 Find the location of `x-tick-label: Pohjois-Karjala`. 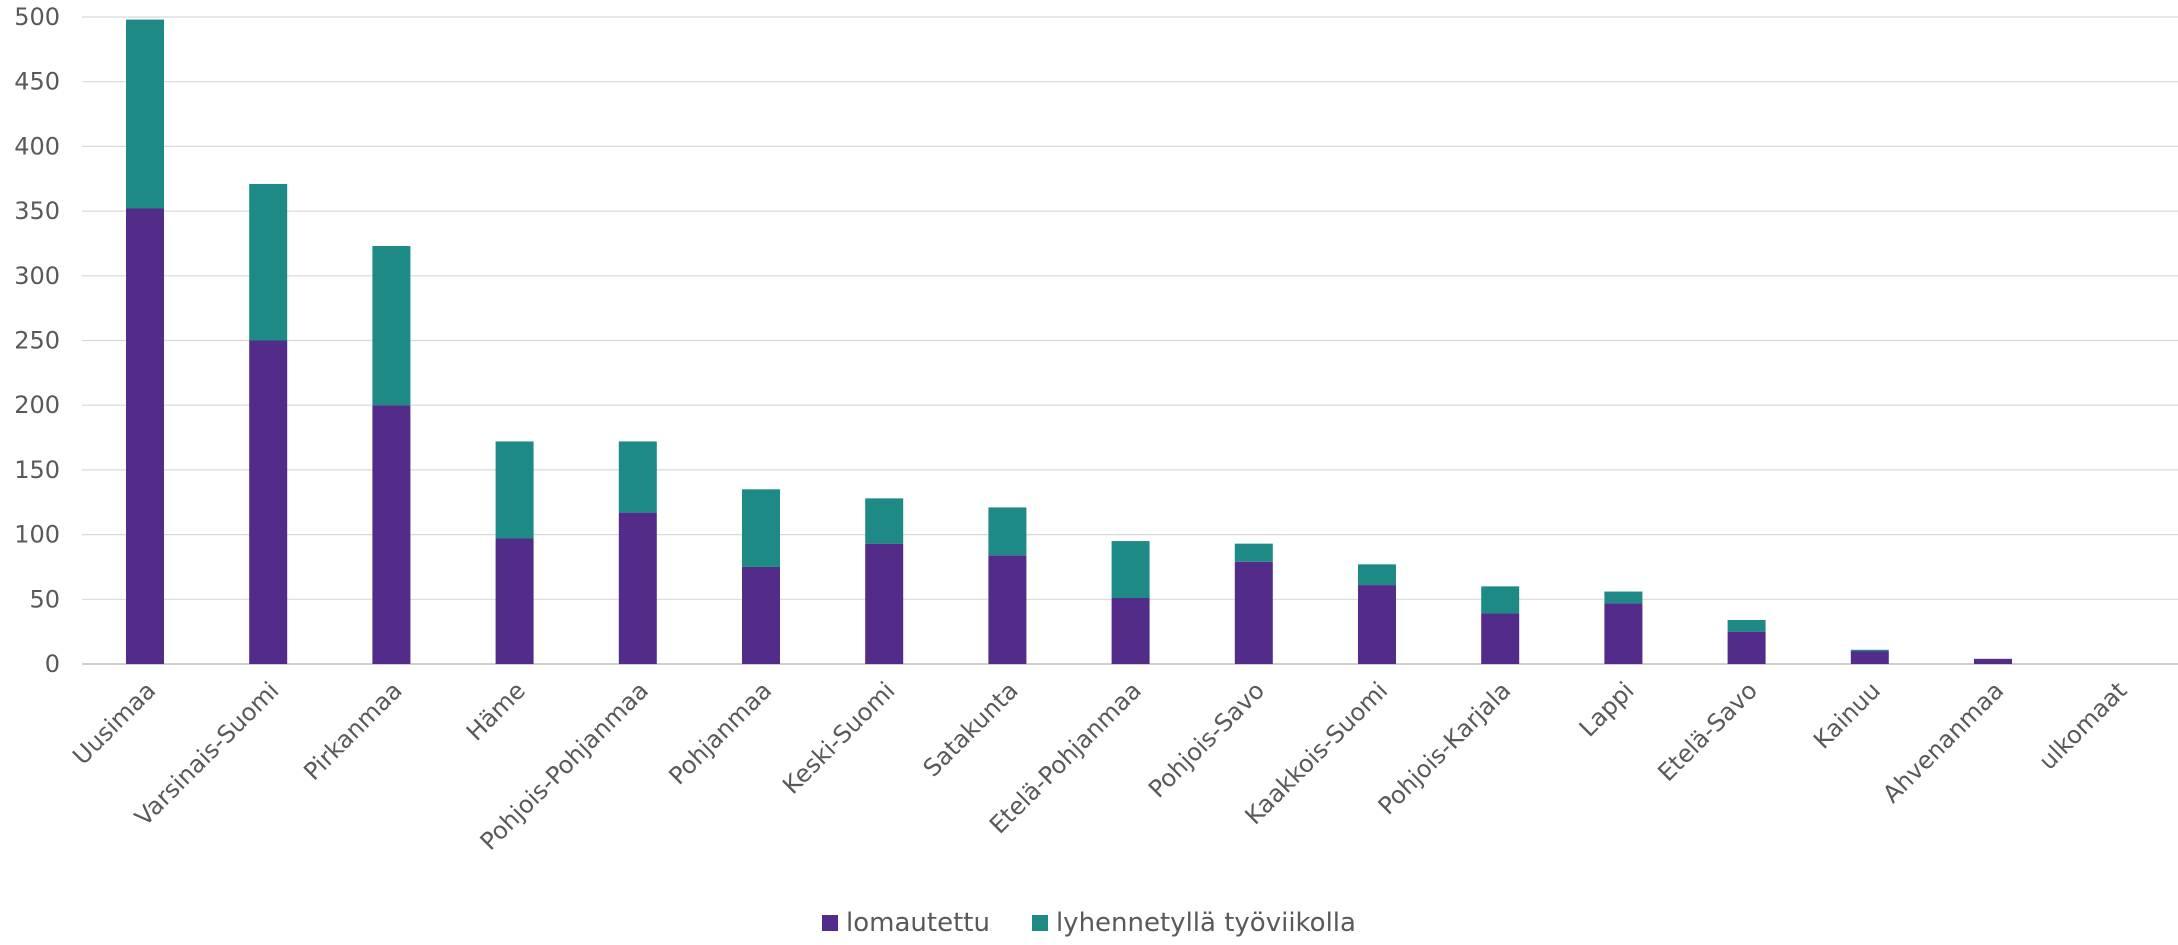

x-tick-label: Pohjois-Karjala is located at coordinates (1445, 748).